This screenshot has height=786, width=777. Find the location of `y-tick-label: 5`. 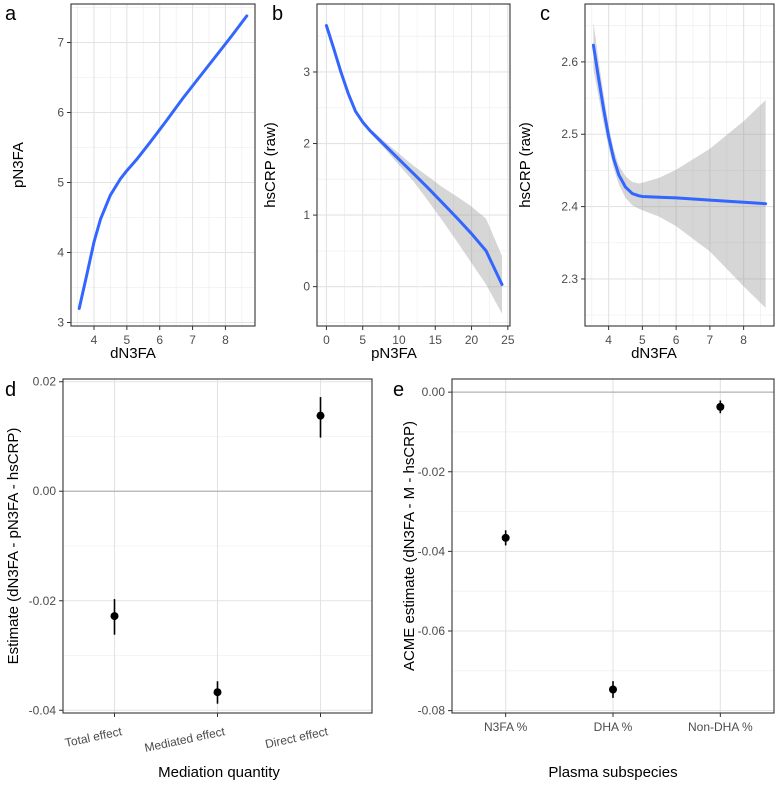

y-tick-label: 5 is located at coordinates (60, 183).